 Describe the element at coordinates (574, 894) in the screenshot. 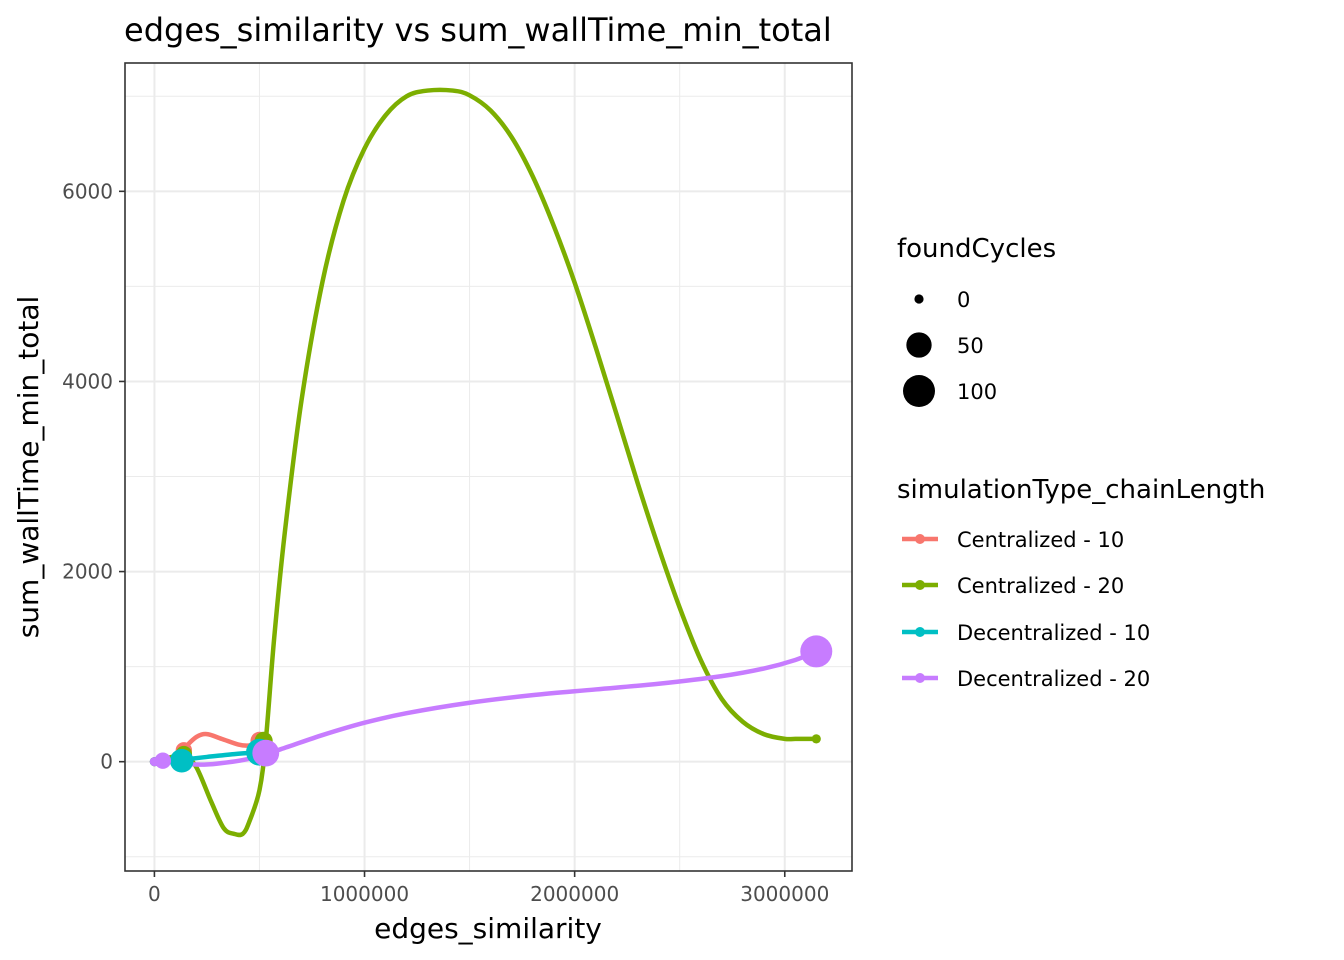

I see `x-tick-label: 2000000` at that location.